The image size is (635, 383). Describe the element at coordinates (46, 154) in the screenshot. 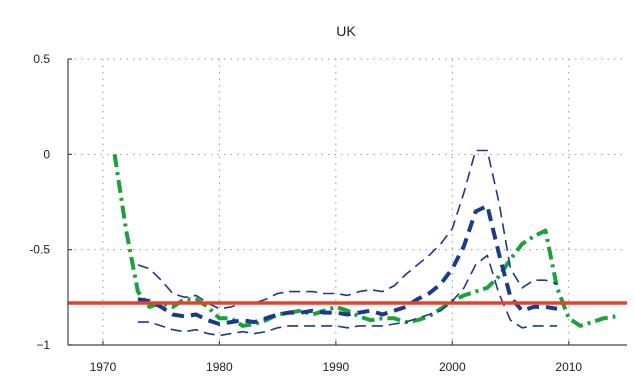

I see `y-tick-label: 0` at that location.